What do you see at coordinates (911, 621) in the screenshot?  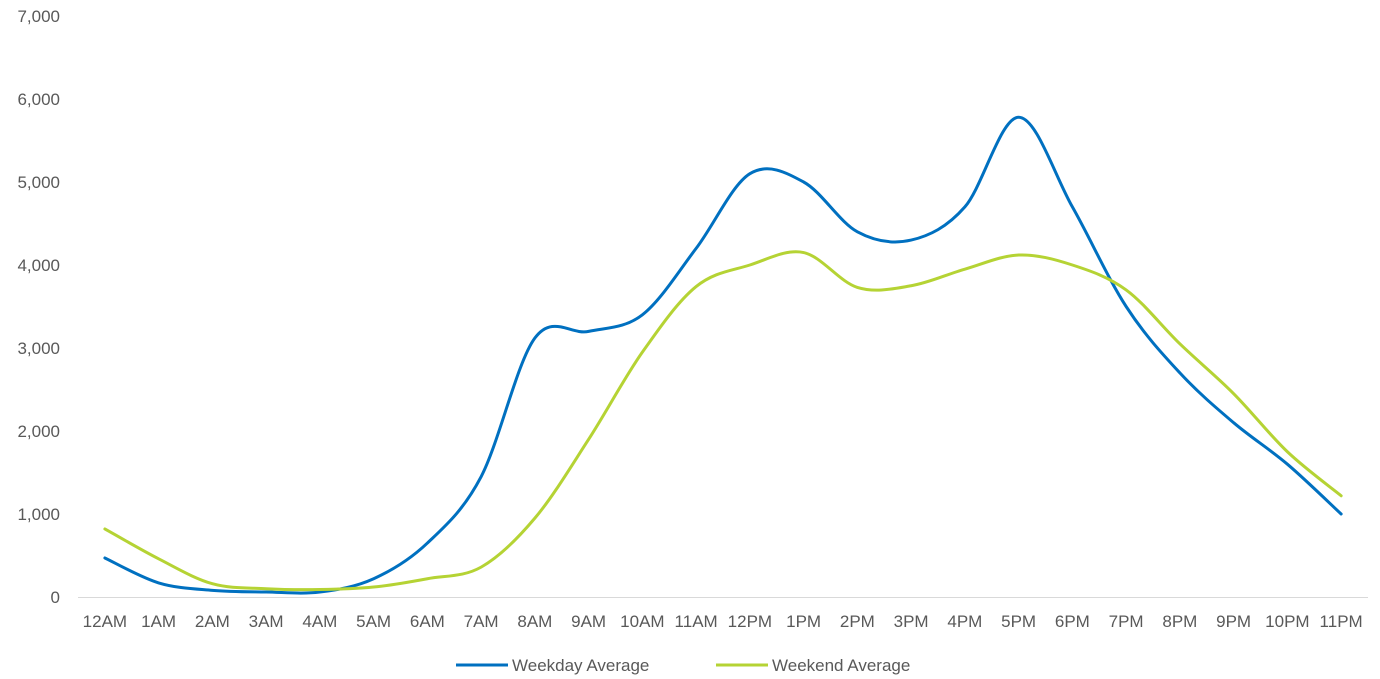 I see `x-tick-label: 3PM` at bounding box center [911, 621].